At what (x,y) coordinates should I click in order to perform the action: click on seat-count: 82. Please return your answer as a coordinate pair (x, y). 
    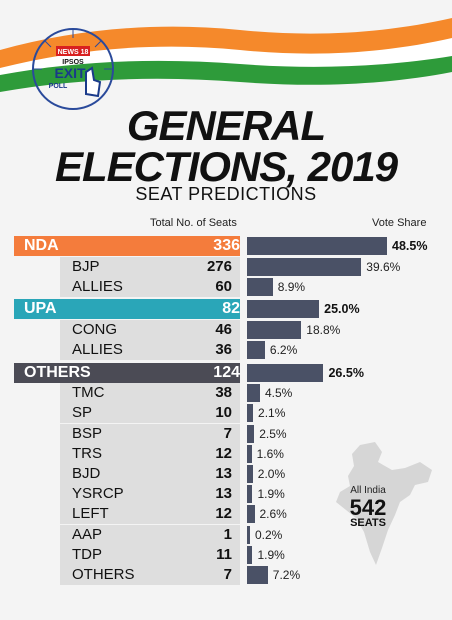
    Looking at the image, I should click on (231, 308).